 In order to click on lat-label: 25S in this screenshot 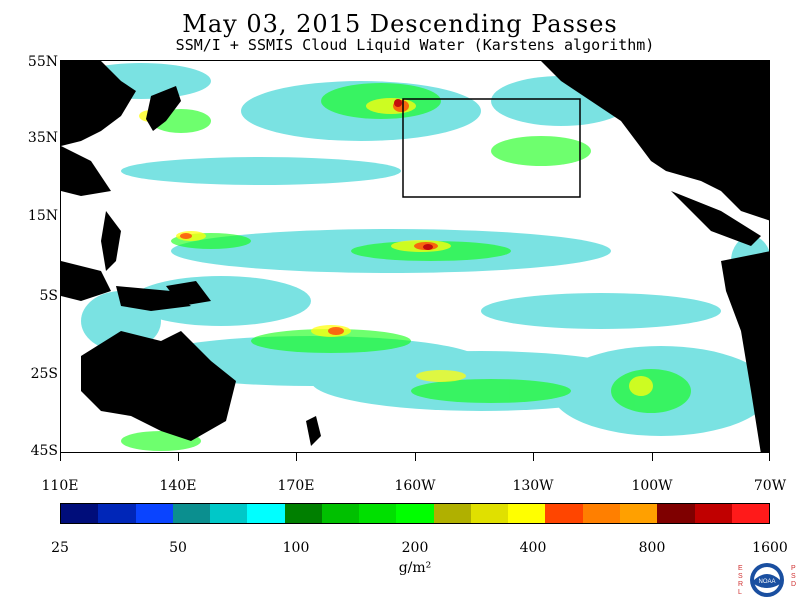, I will do `click(44, 374)`.